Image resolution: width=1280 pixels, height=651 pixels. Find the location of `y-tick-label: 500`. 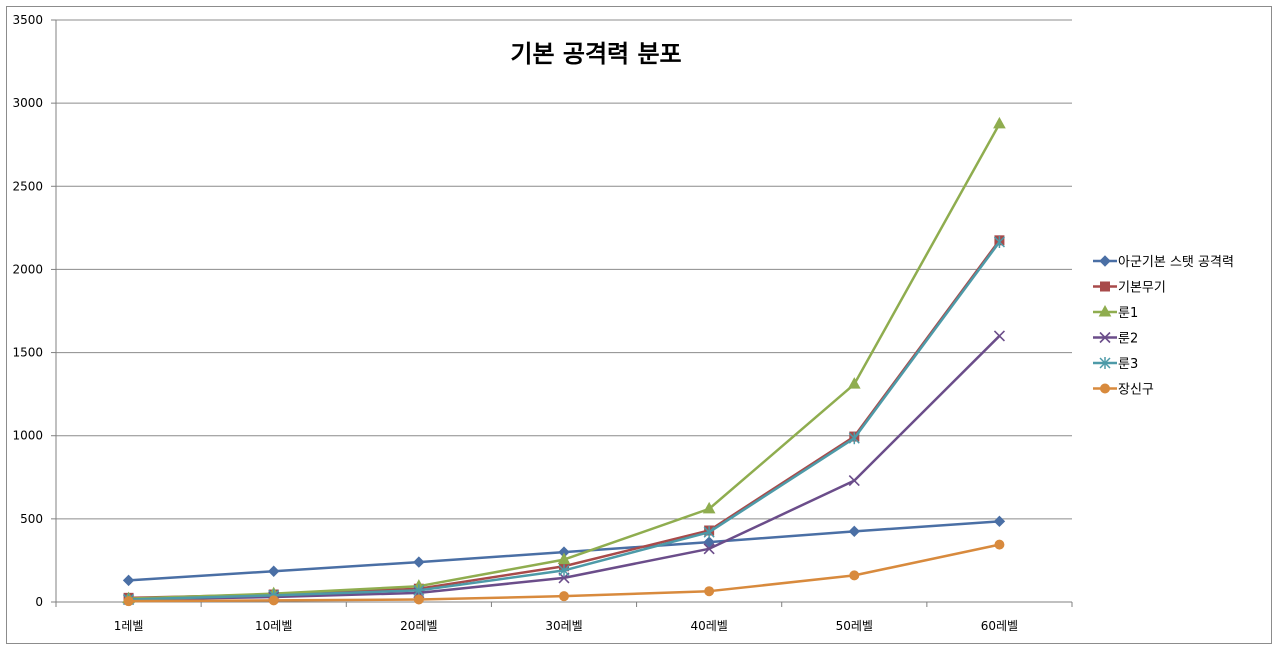

y-tick-label: 500 is located at coordinates (31, 519).